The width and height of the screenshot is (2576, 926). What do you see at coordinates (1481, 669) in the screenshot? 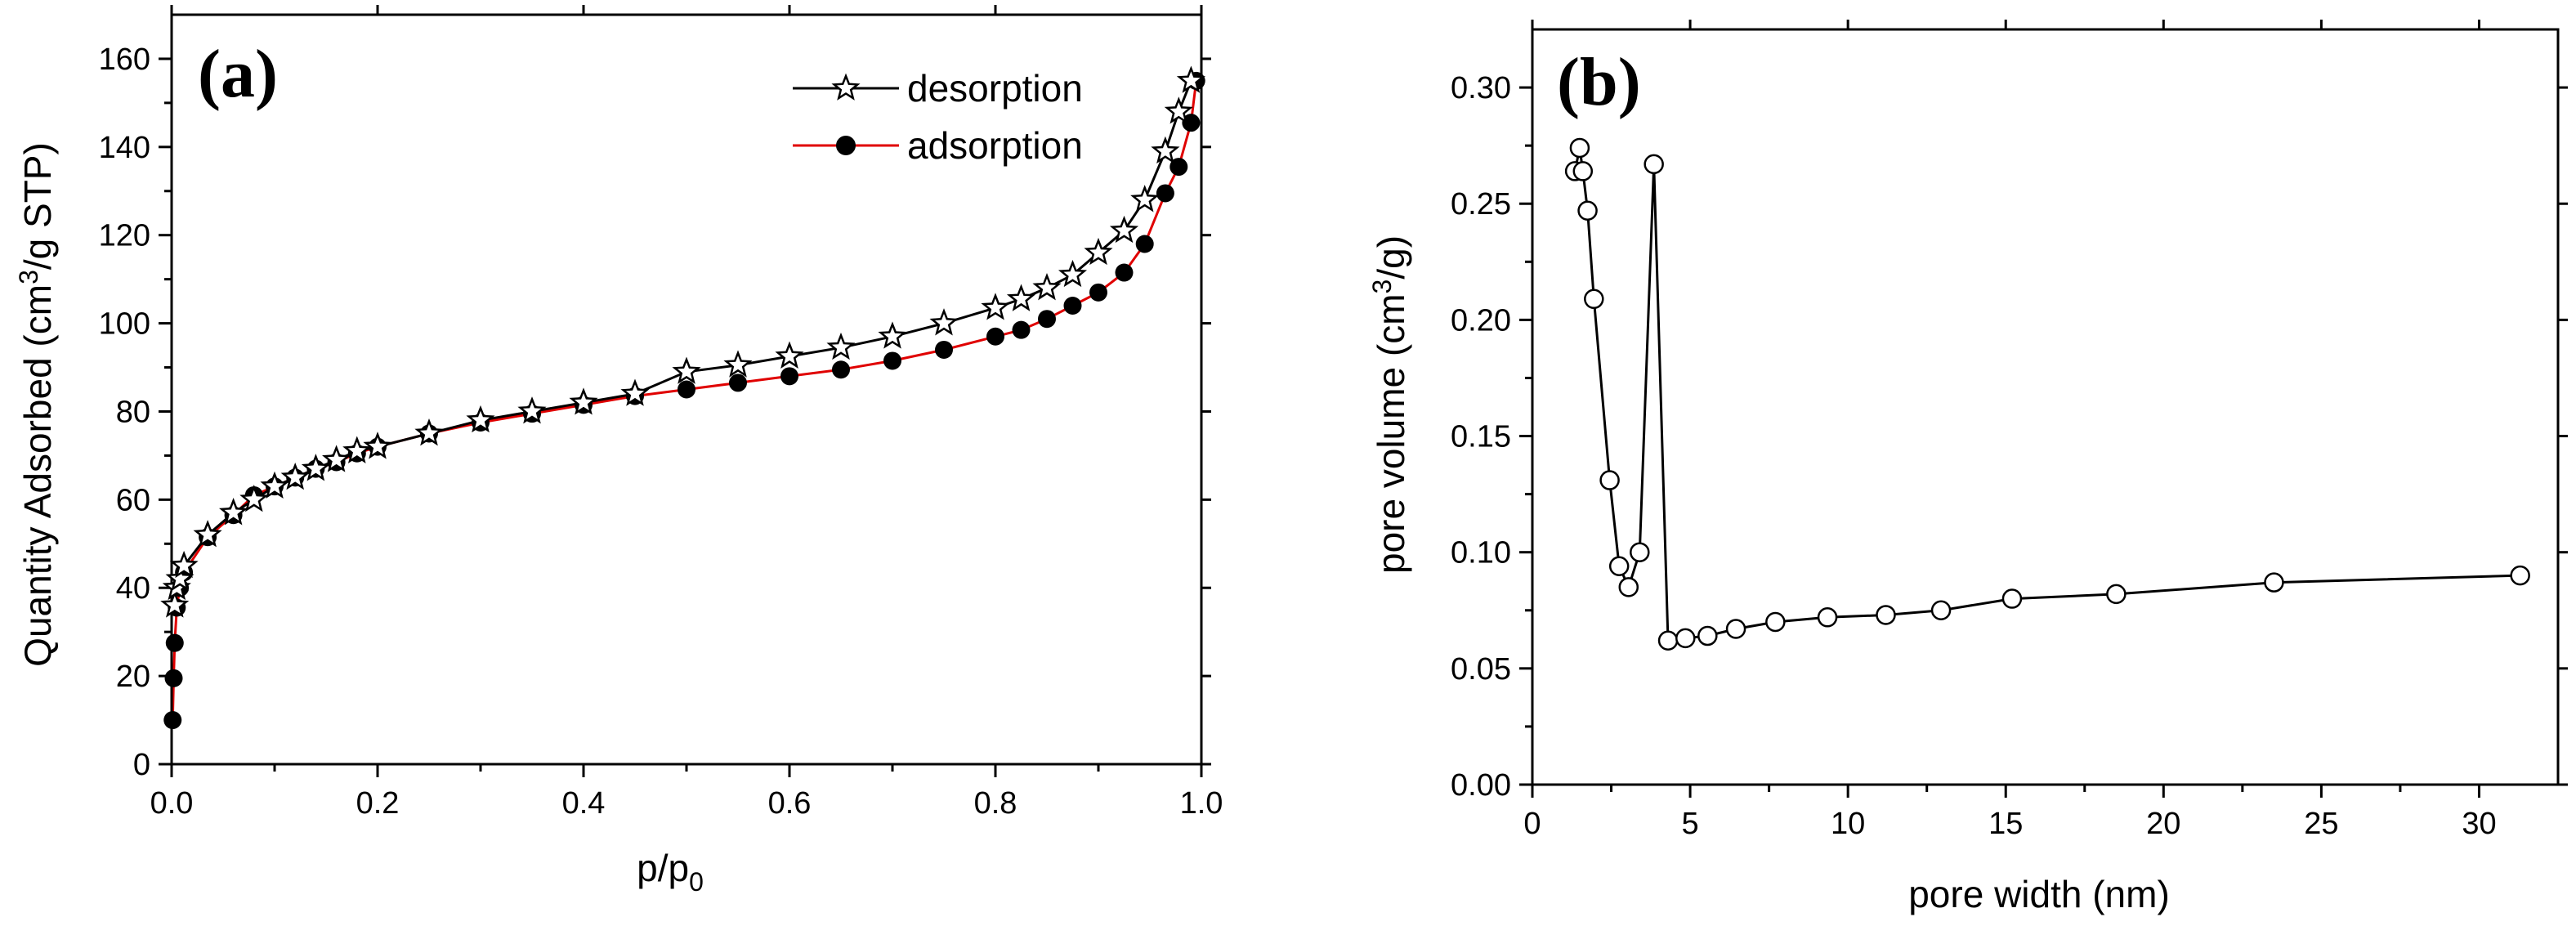
I see `y-tick-label: 0.05` at bounding box center [1481, 669].